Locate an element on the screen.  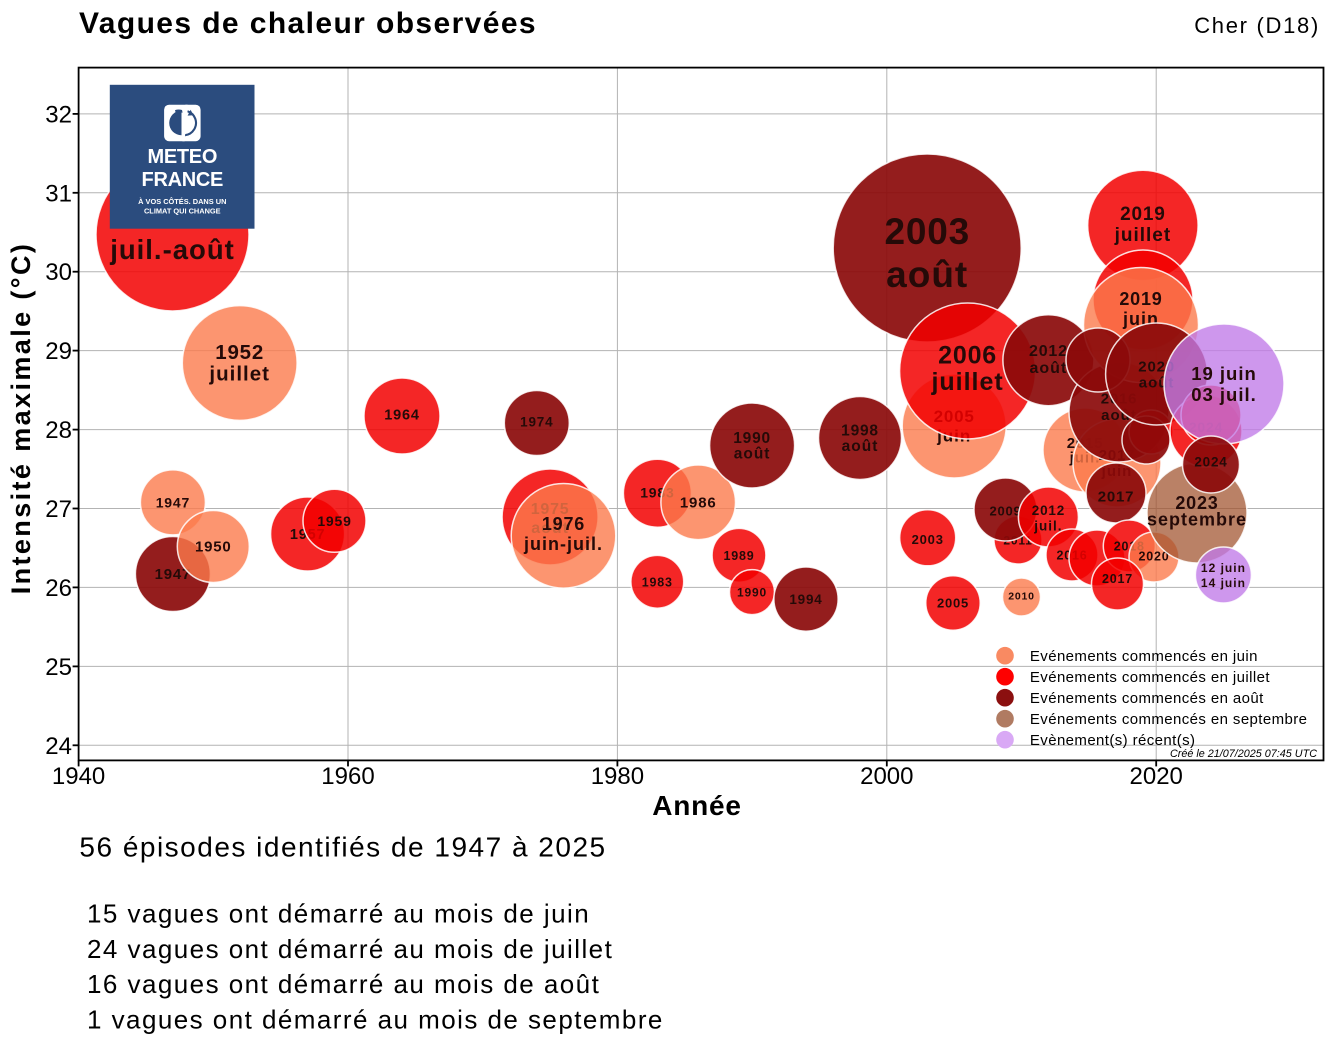
svg-text: 1976 is located at coordinates (563, 524).